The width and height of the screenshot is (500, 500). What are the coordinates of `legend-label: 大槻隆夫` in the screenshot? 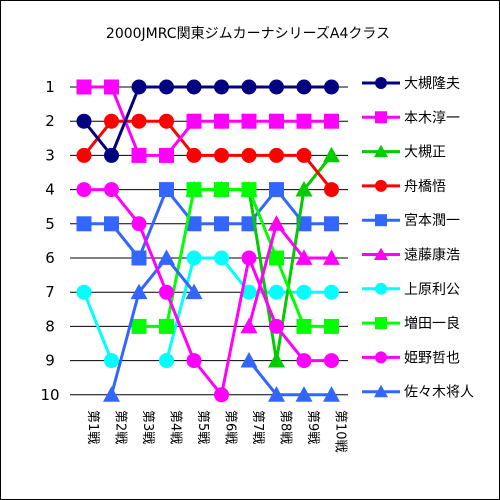 It's located at (432, 83).